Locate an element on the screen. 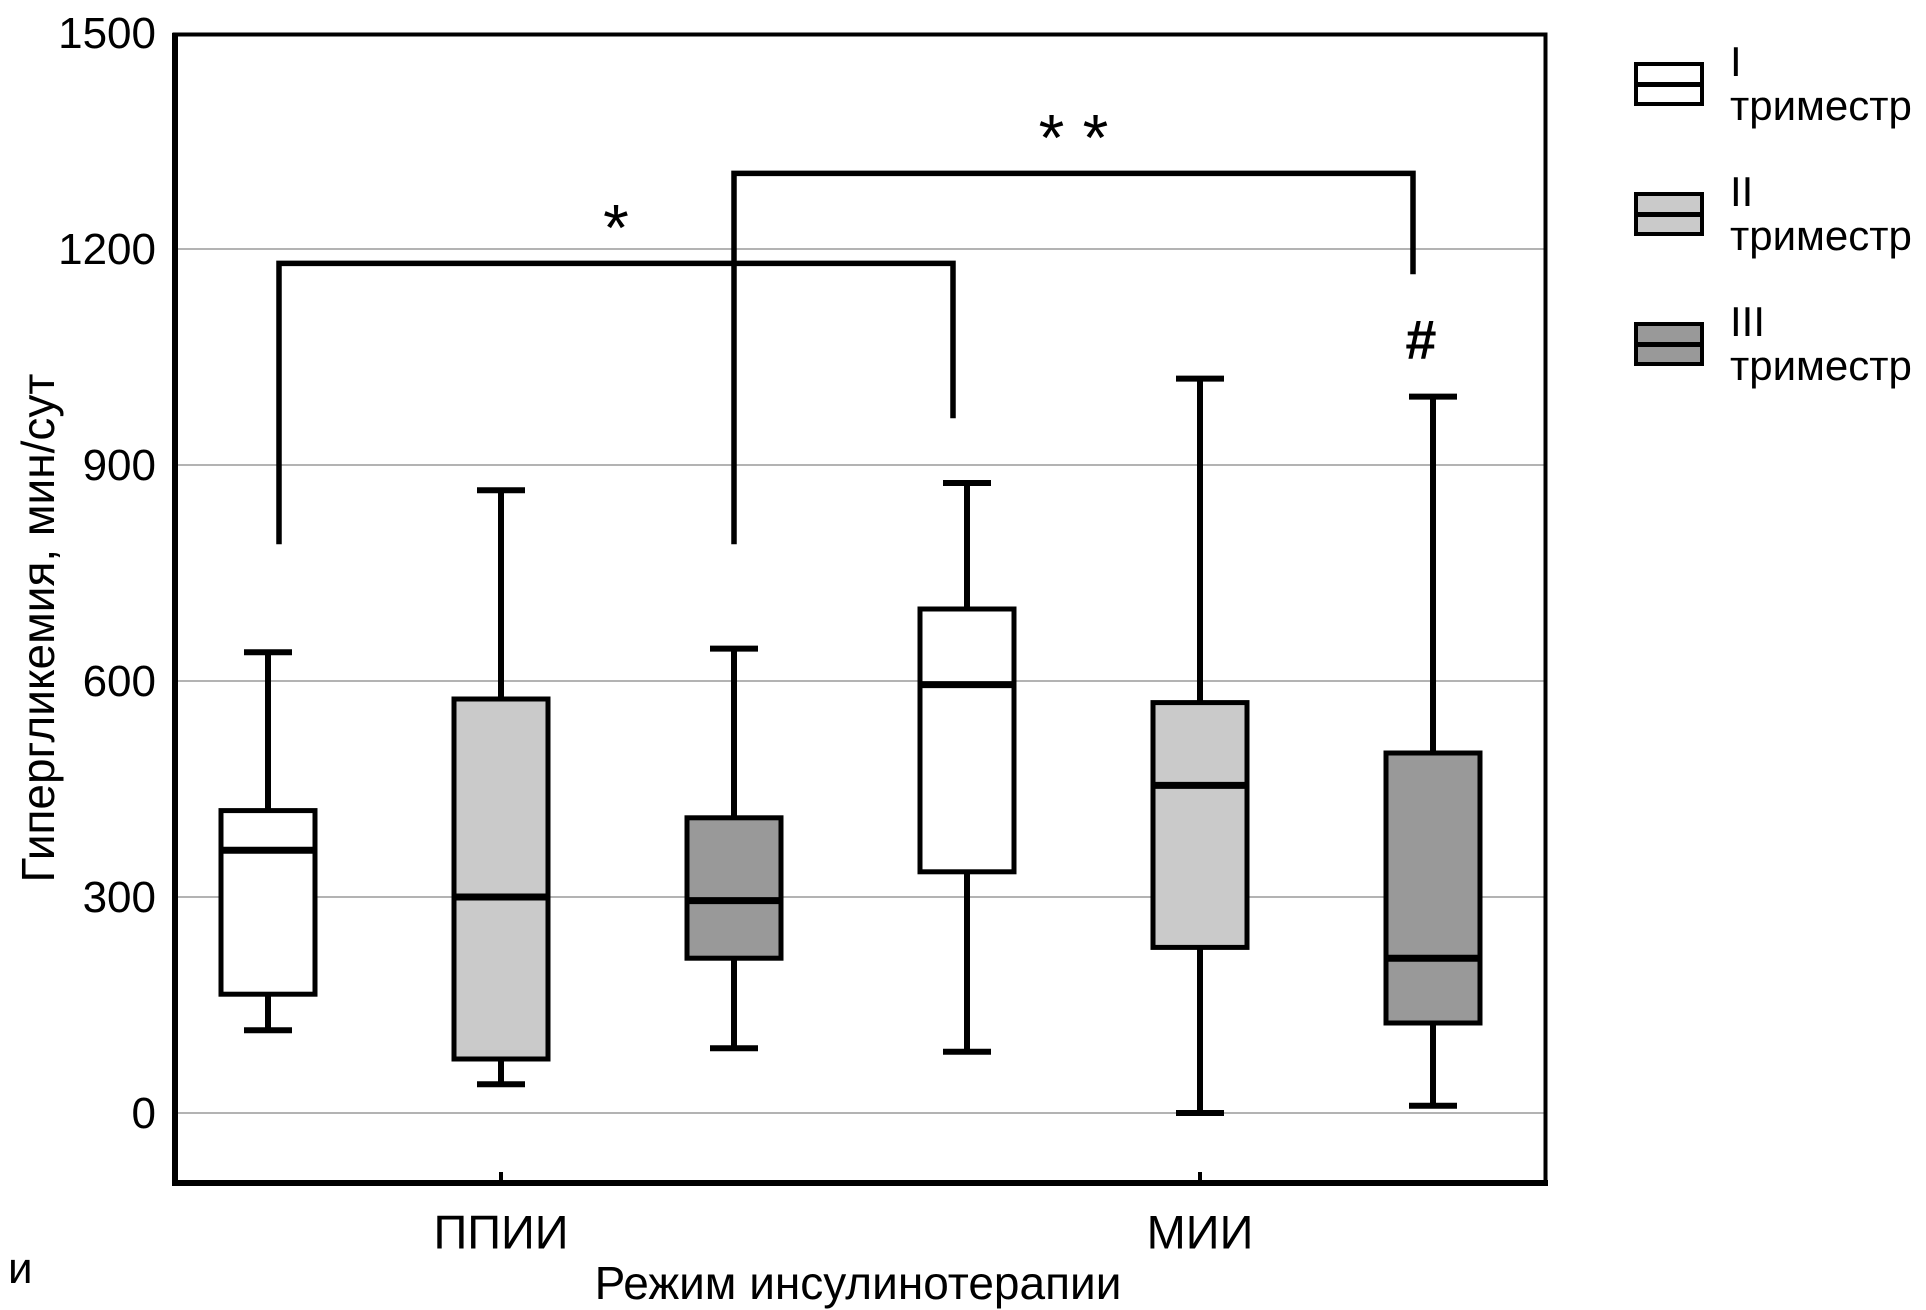 The image size is (1926, 1310). box-III-ППИИ is located at coordinates (734, 848).